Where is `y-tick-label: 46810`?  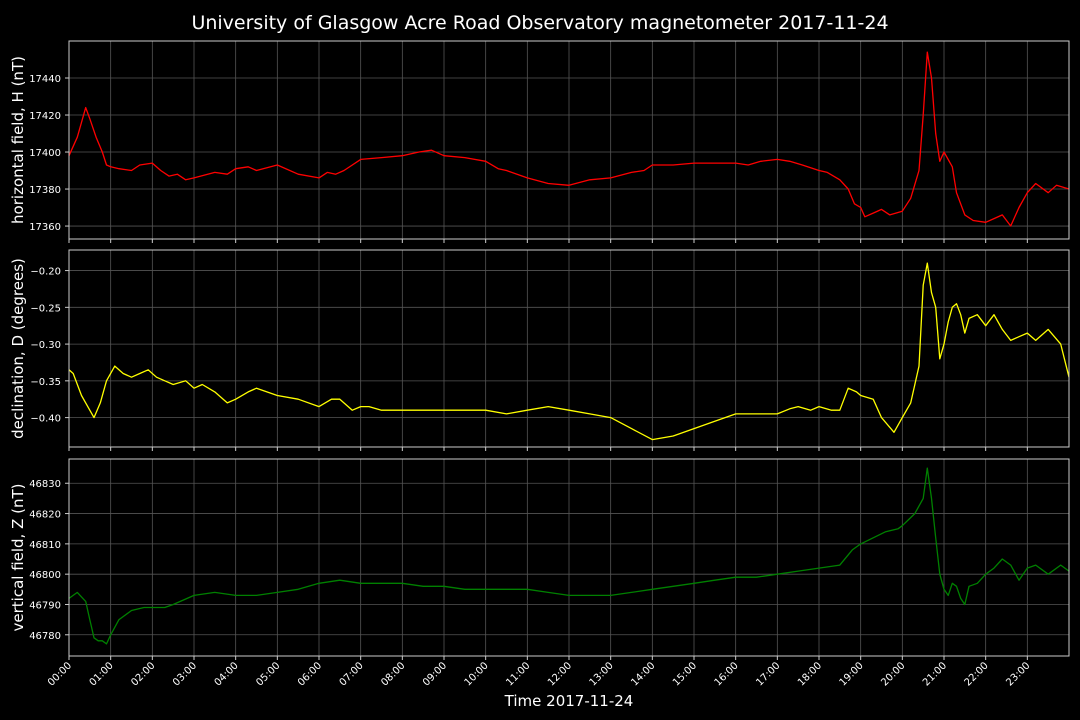
y-tick-label: 46810 is located at coordinates (45, 545).